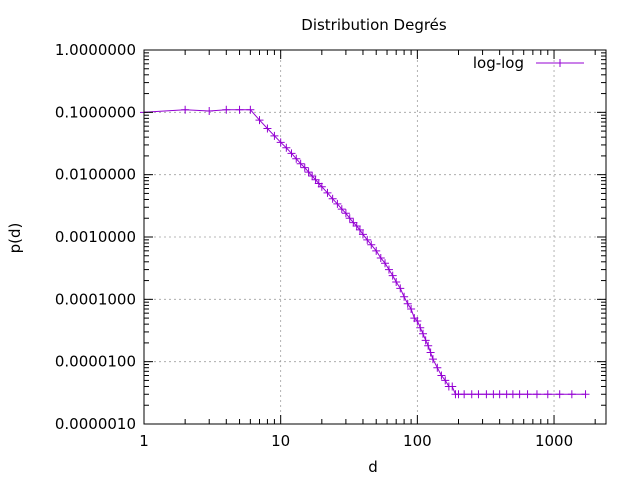 This screenshot has width=640, height=484. Describe the element at coordinates (95, 175) in the screenshot. I see `y-tick-label: 0.0100000` at that location.